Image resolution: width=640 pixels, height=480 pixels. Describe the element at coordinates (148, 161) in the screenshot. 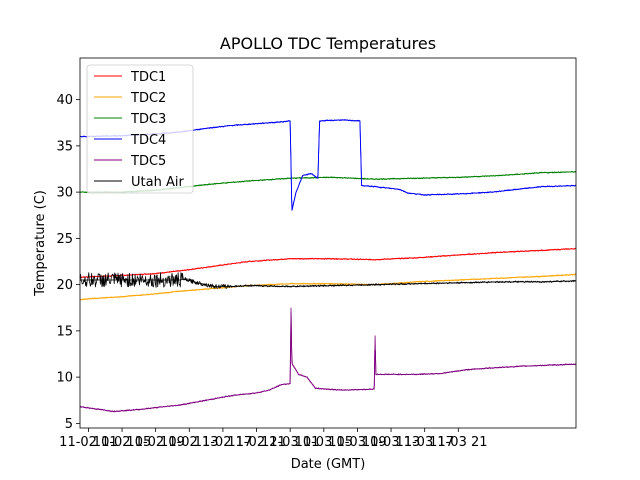

I see `legend-label-tdc5: TDC5` at that location.